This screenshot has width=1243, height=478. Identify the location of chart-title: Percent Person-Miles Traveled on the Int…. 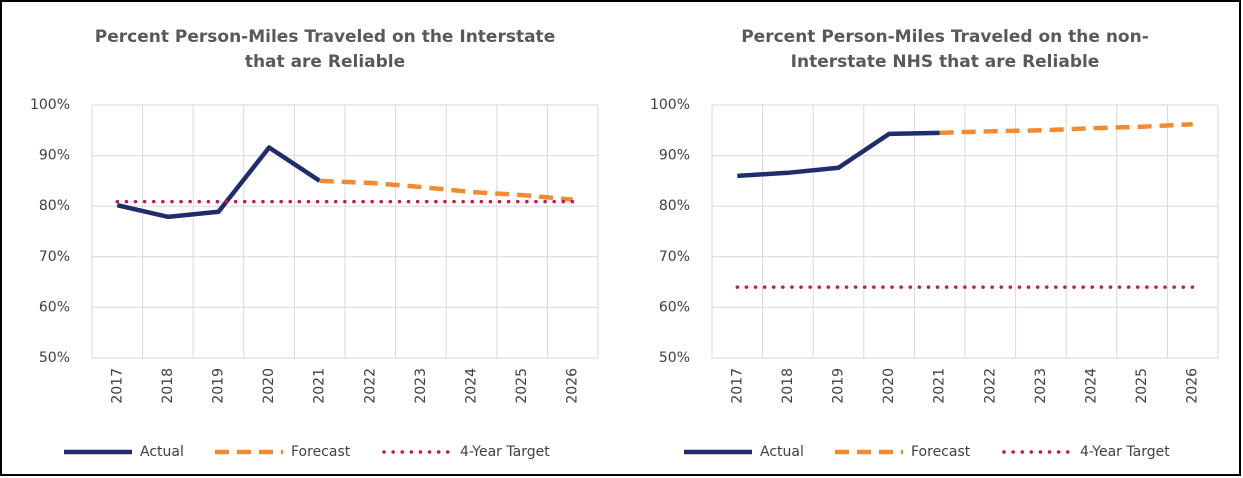
(325, 37).